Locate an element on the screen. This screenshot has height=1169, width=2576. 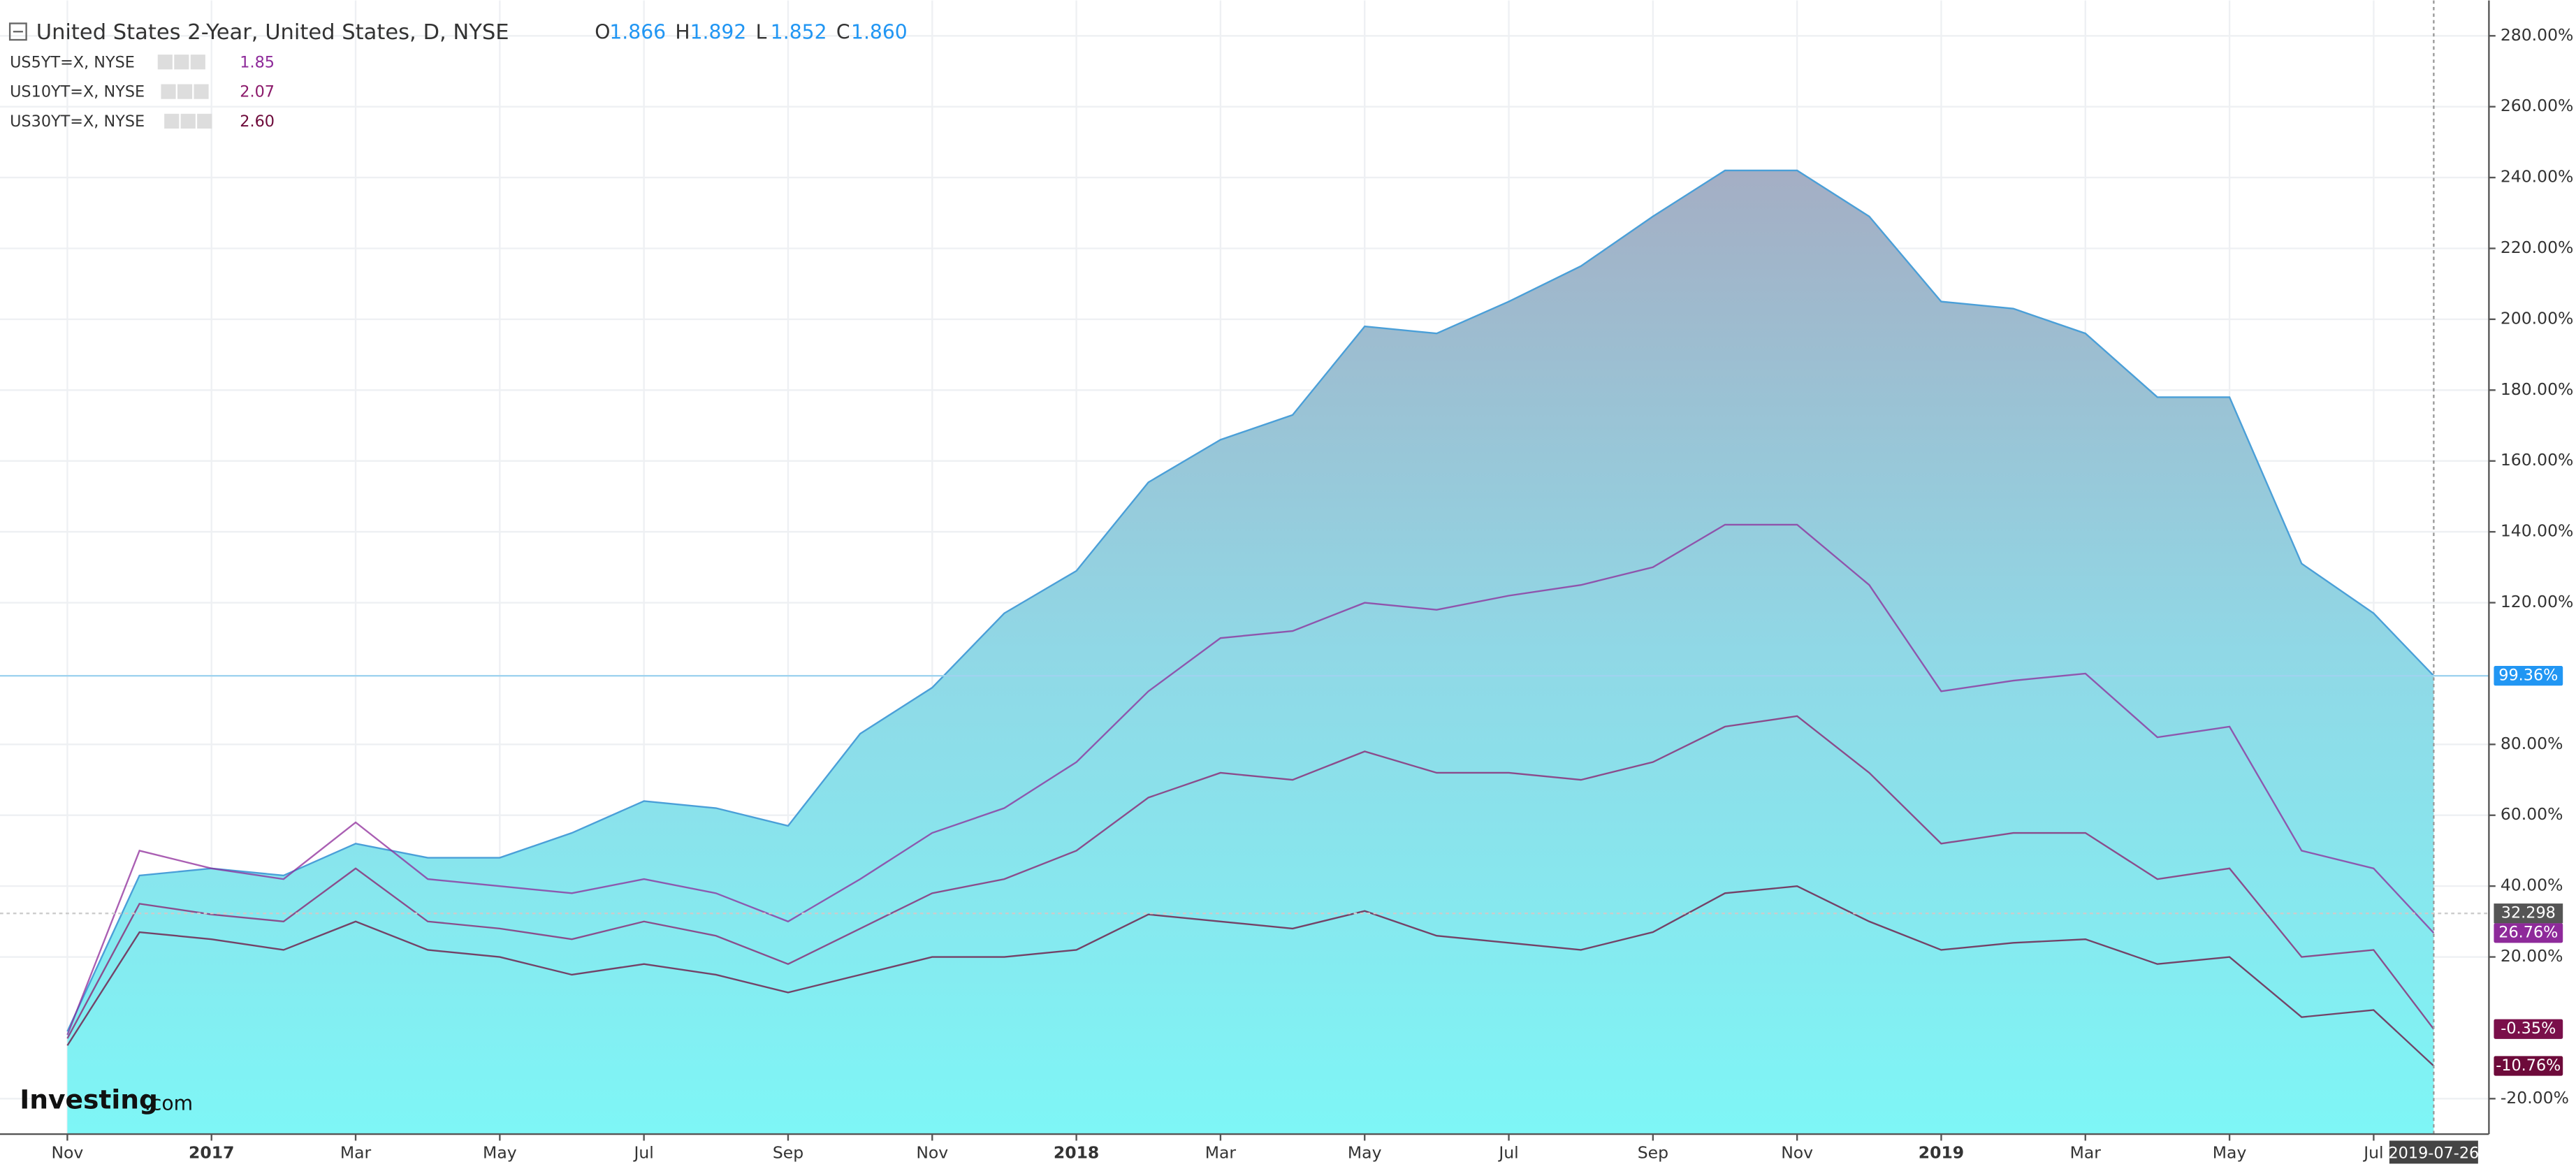
legend-name: US10YT=X, NYSE is located at coordinates (77, 92).